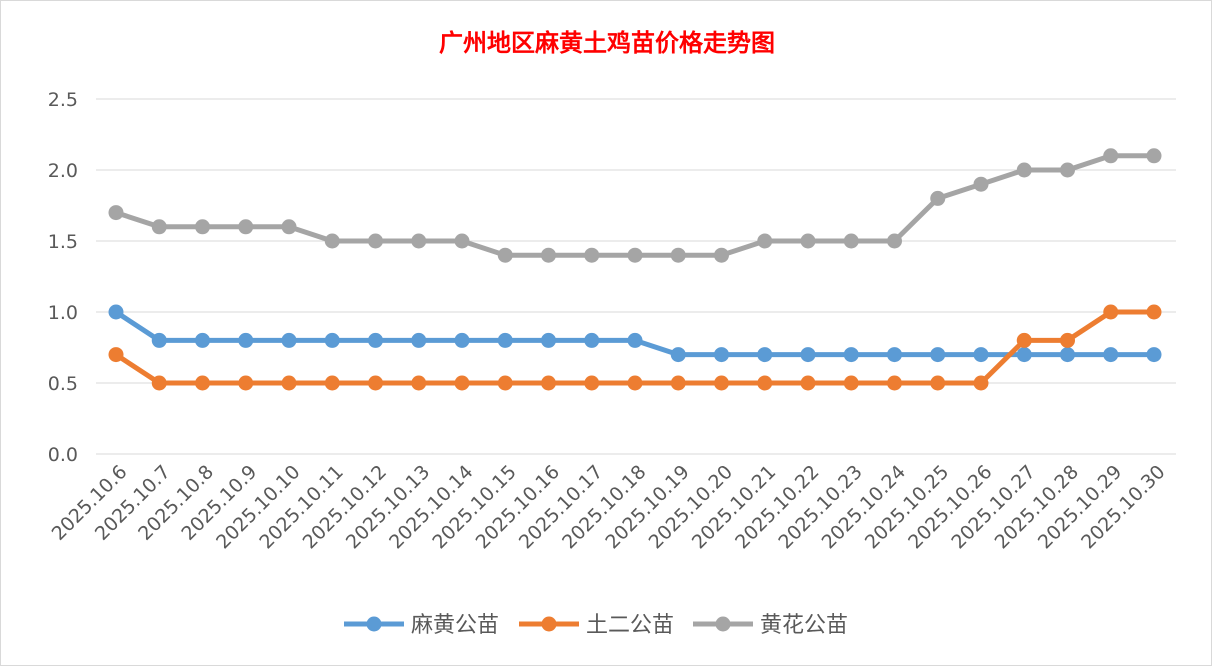 Image resolution: width=1212 pixels, height=667 pixels. Describe the element at coordinates (63, 313) in the screenshot. I see `y-tick-label: 1.0` at that location.